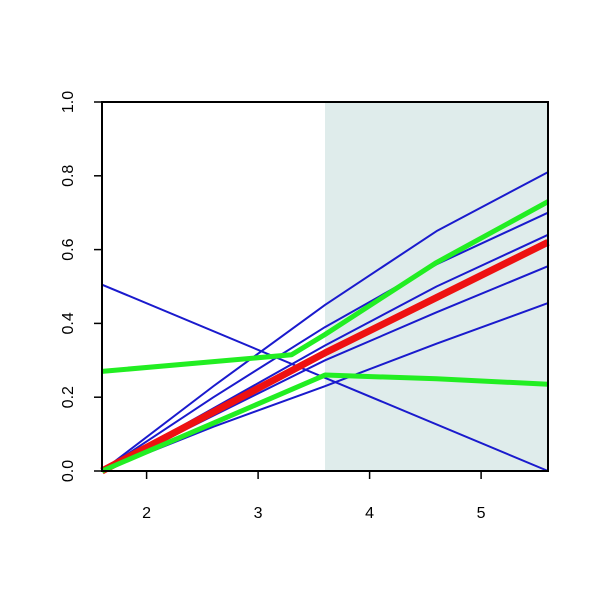  What do you see at coordinates (68, 102) in the screenshot?
I see `y-tick-label: 1.0` at bounding box center [68, 102].